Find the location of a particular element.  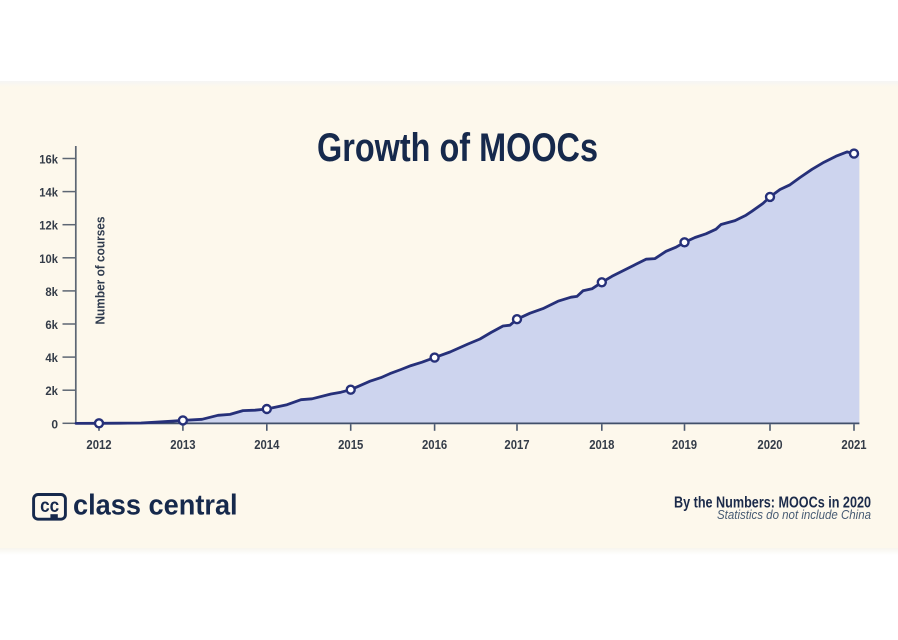

svg-text: 2015 is located at coordinates (350, 445).